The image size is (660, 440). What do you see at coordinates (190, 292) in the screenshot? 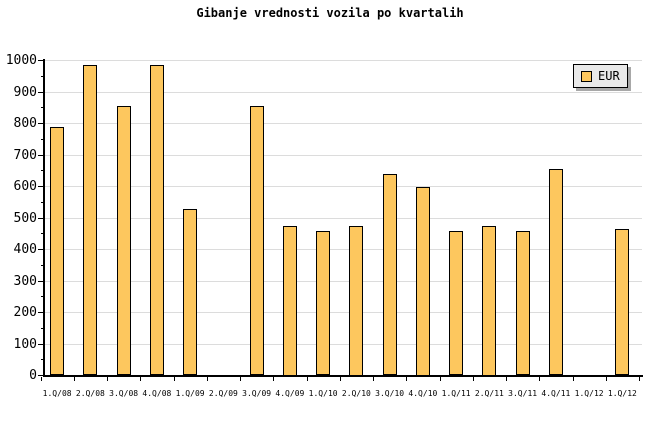
I see `bar-1.Q/09` at bounding box center [190, 292].